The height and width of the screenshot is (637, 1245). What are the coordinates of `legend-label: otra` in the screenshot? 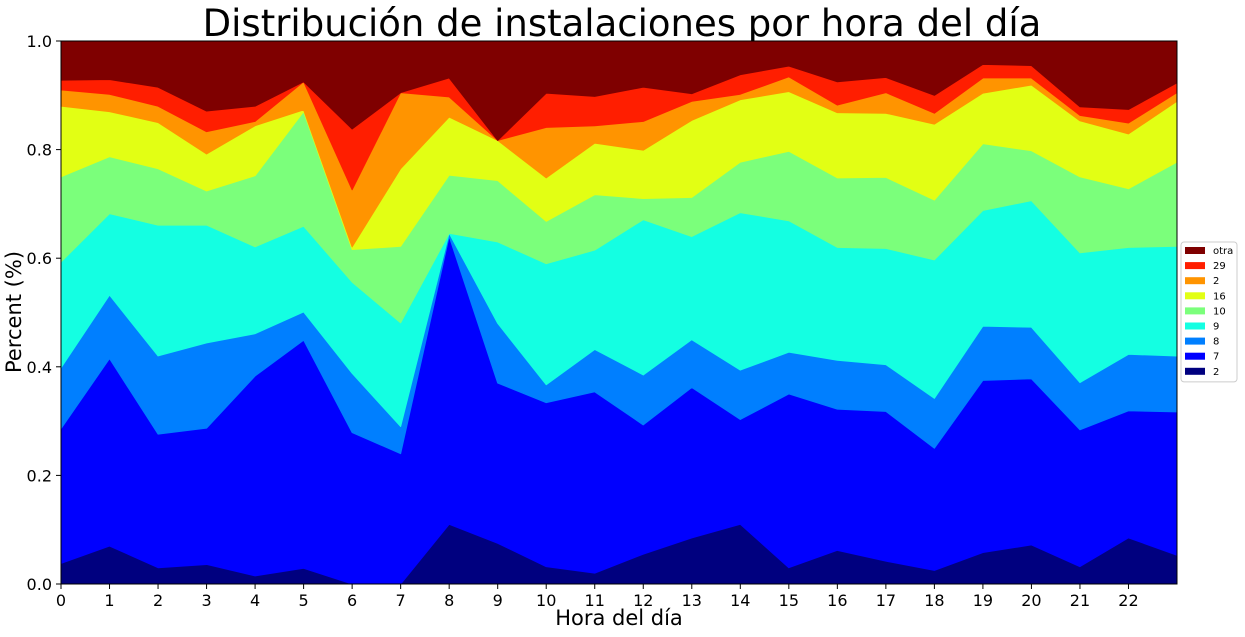 It's located at (1223, 251).